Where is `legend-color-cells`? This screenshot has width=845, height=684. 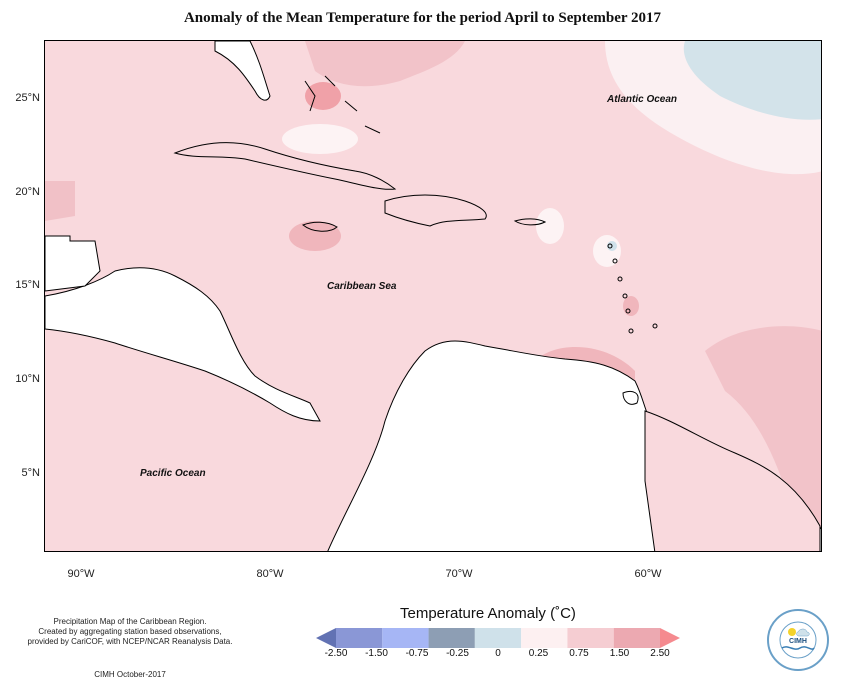
legend-color-cells is located at coordinates (498, 638).